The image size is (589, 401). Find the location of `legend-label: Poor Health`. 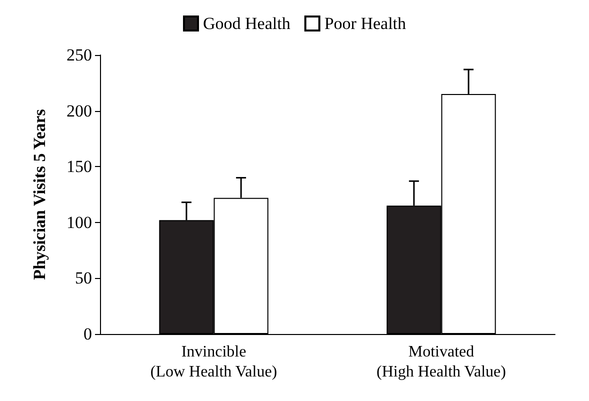

legend-label: Poor Health is located at coordinates (365, 23).